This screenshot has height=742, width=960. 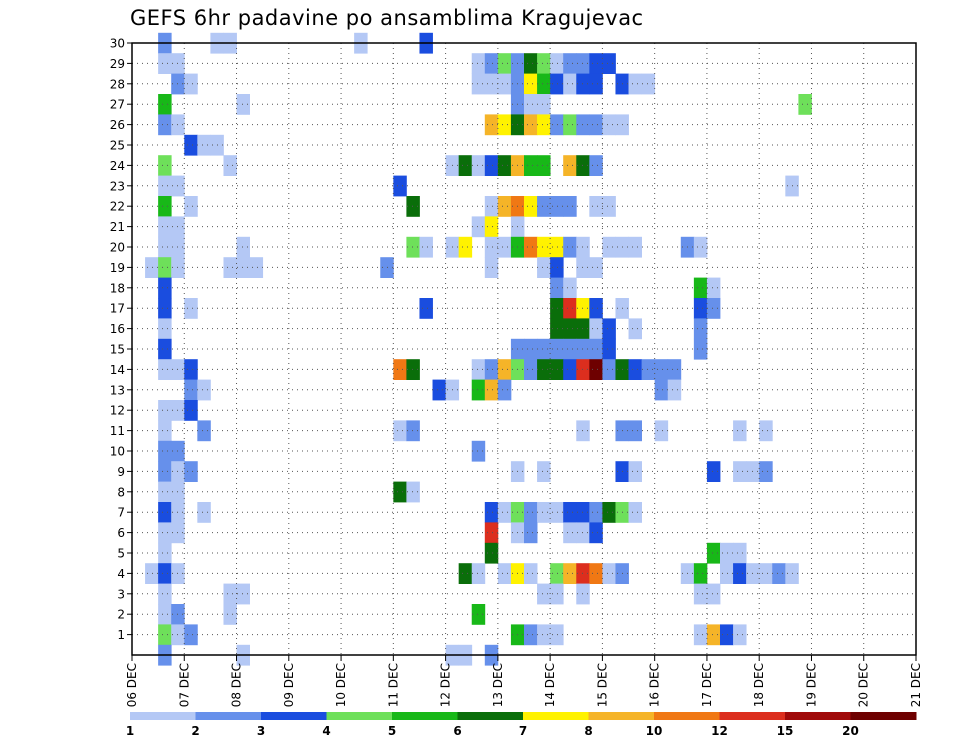 What do you see at coordinates (121, 574) in the screenshot?
I see `y-tick-label: 4` at bounding box center [121, 574].